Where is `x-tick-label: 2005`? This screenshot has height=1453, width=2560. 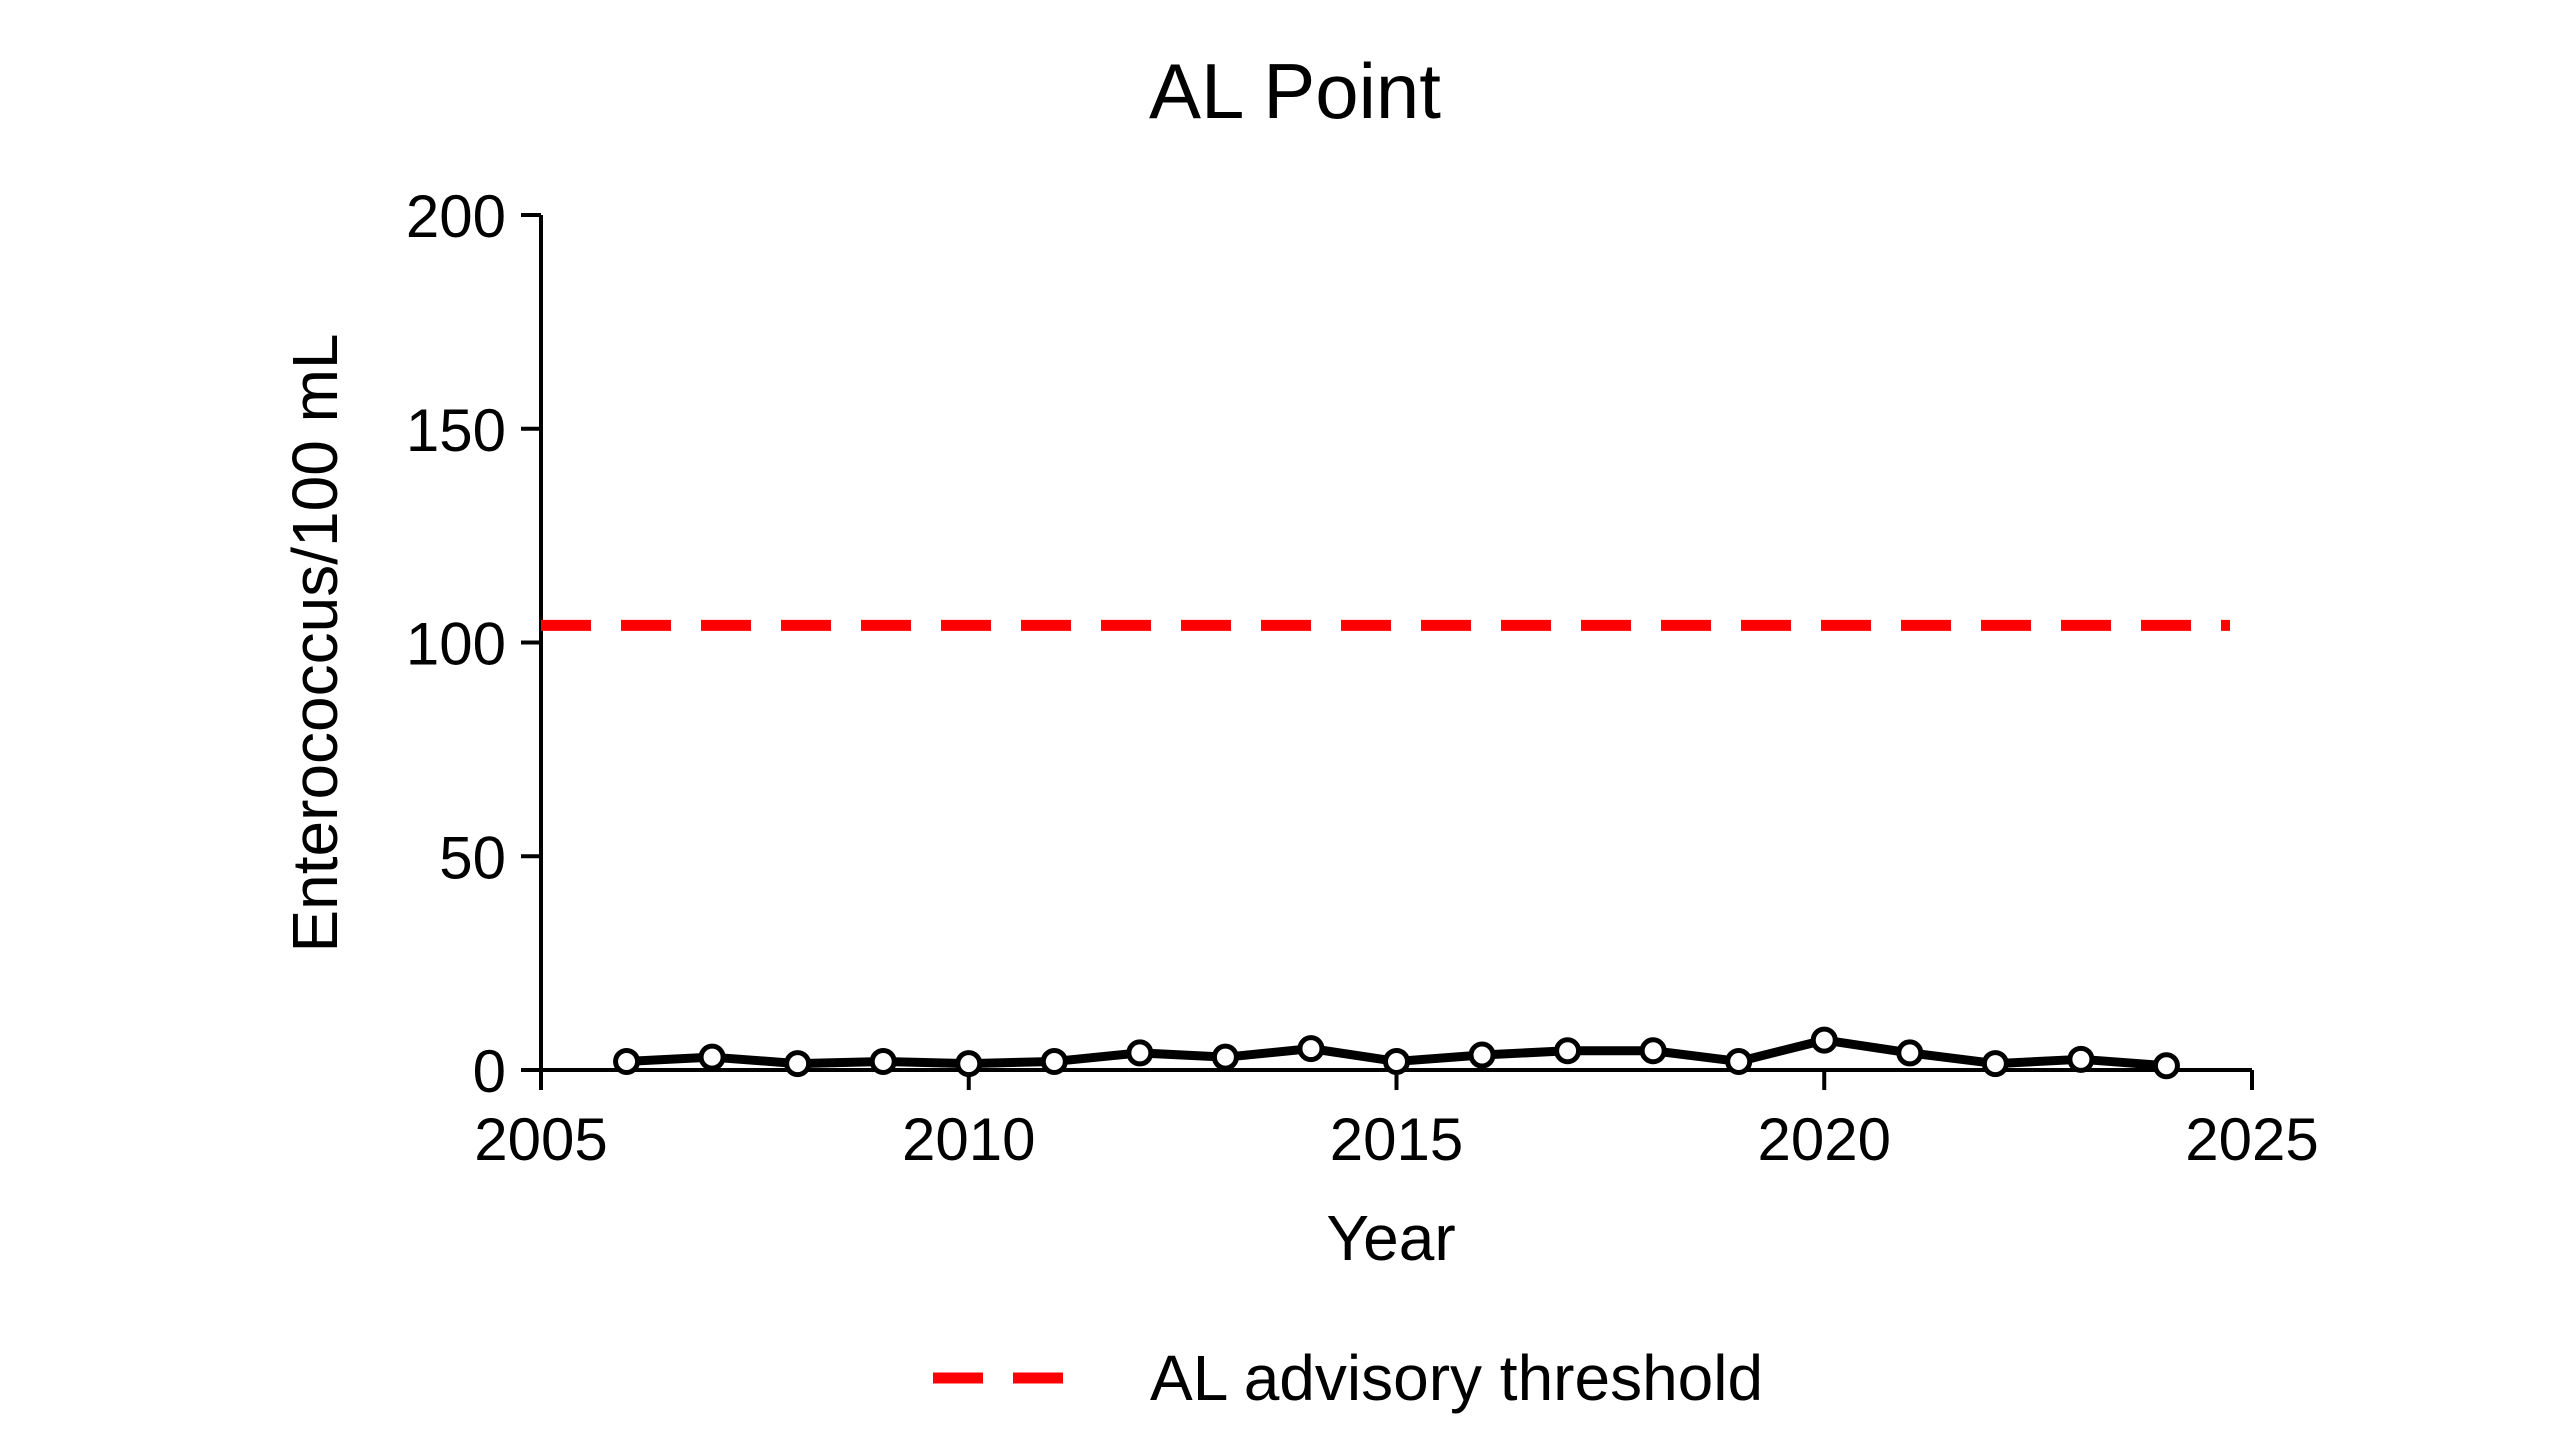 x-tick-label: 2005 is located at coordinates (540, 1139).